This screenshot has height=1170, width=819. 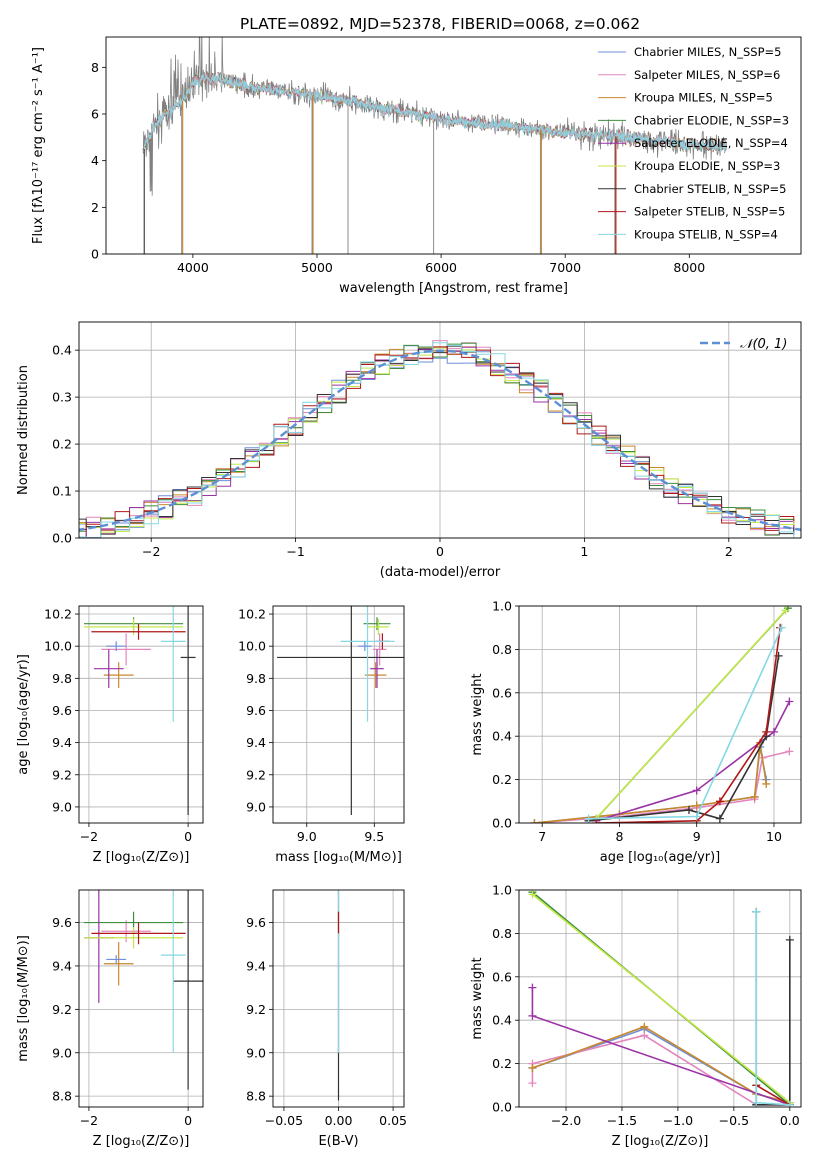 I want to click on y-tick-label: 0.1, so click(x=62, y=491).